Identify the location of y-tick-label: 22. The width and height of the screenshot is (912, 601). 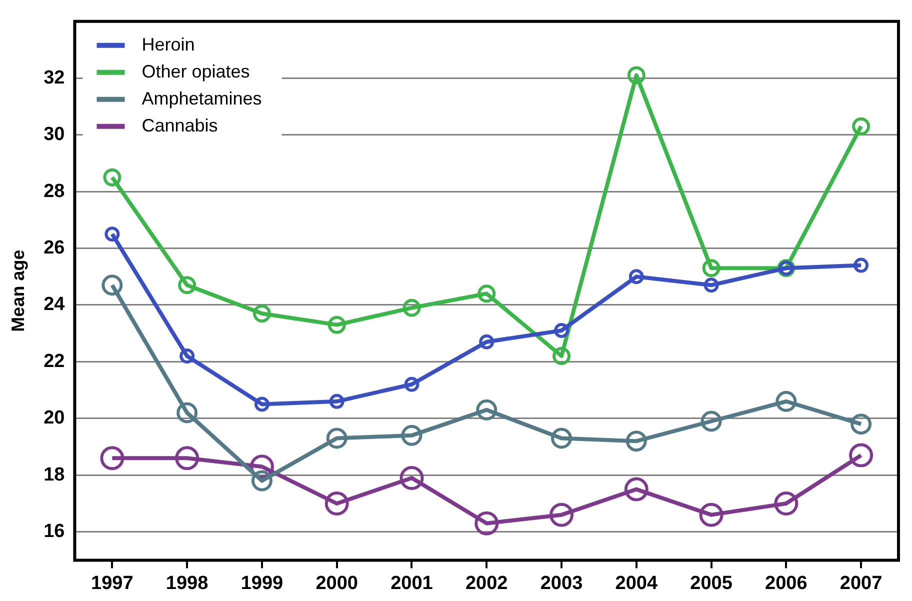
(54, 361).